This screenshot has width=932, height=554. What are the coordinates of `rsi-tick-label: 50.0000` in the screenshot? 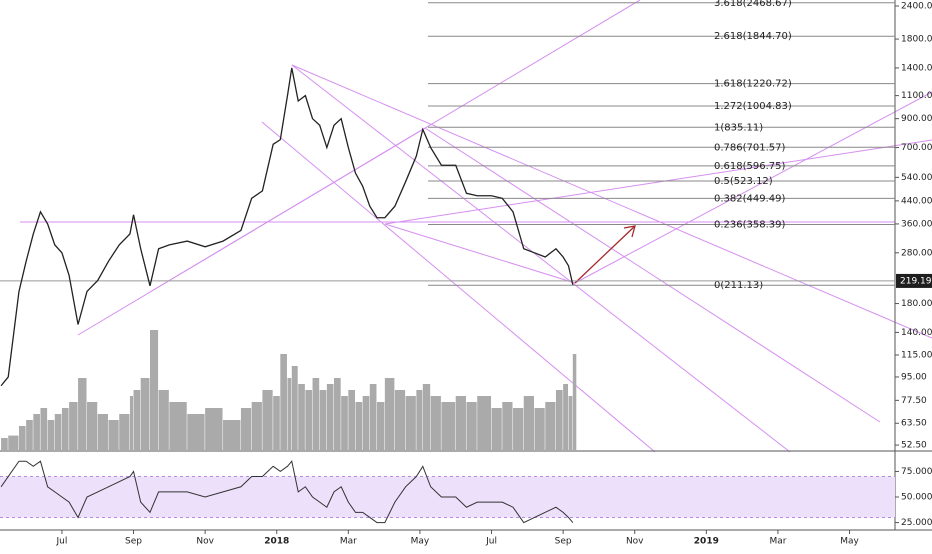 It's located at (916, 498).